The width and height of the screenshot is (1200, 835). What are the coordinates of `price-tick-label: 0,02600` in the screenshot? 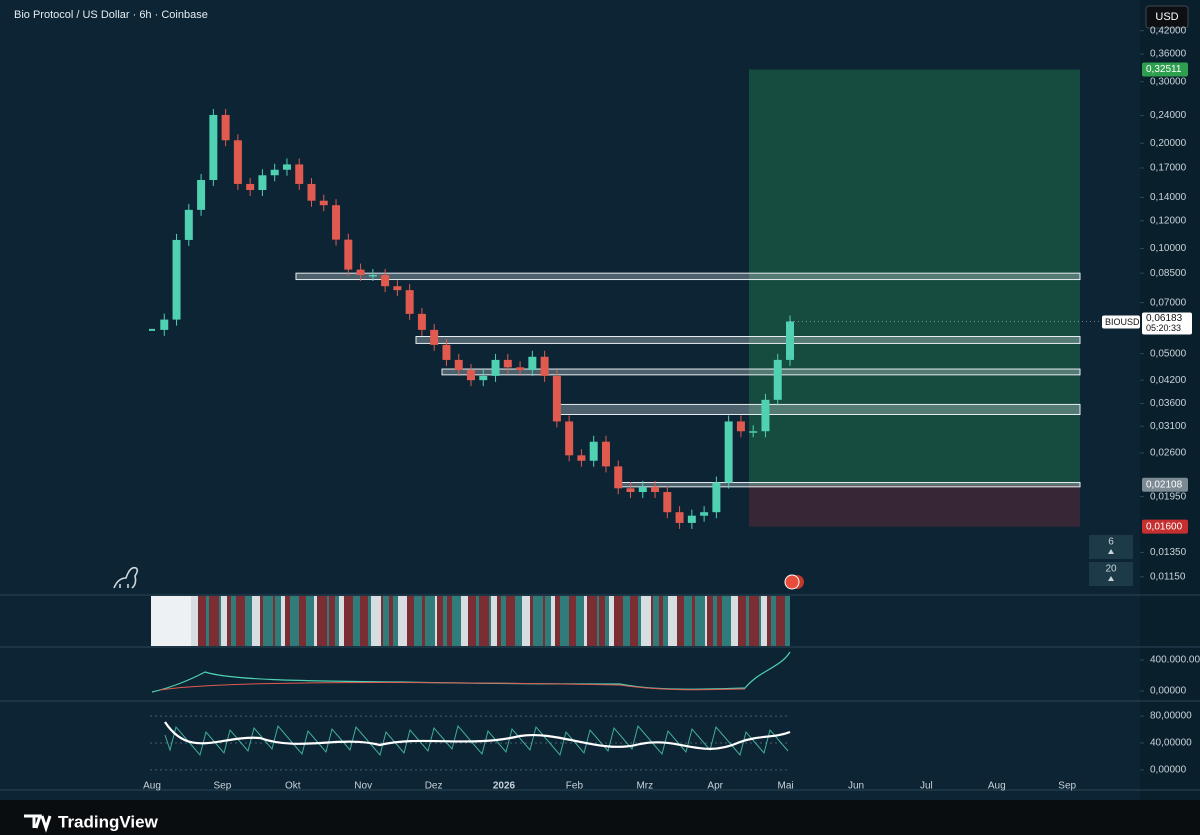 It's located at (1168, 453).